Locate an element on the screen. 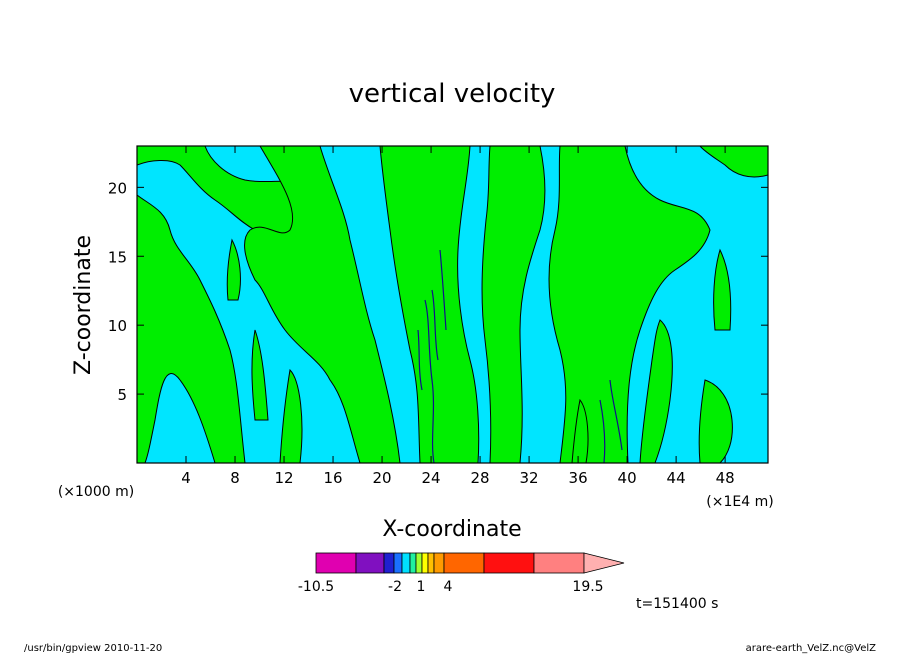 The width and height of the screenshot is (904, 654). x-tick-label: 8 is located at coordinates (235, 478).